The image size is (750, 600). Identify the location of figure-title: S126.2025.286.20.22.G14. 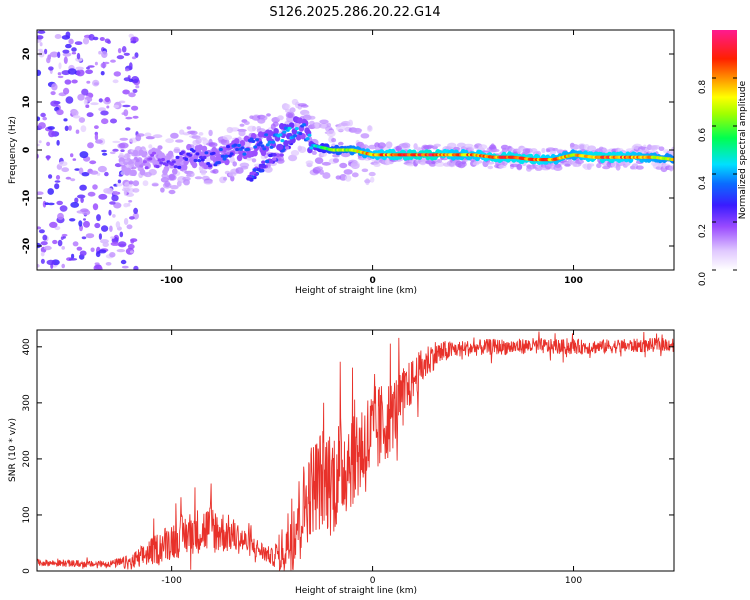
(354, 12).